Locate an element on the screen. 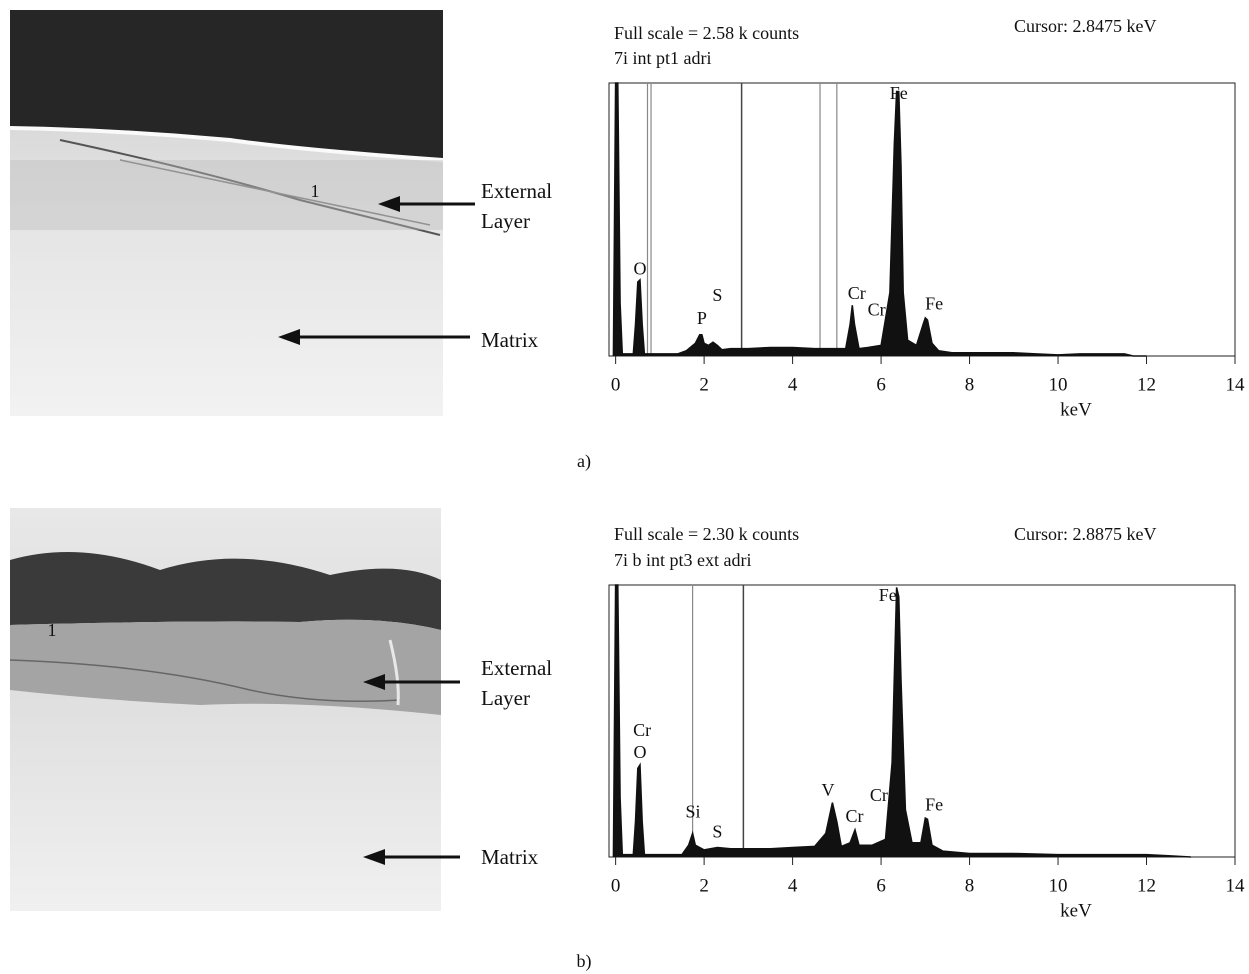 Image resolution: width=1249 pixels, height=974 pixels. peak-label: V is located at coordinates (827, 790).